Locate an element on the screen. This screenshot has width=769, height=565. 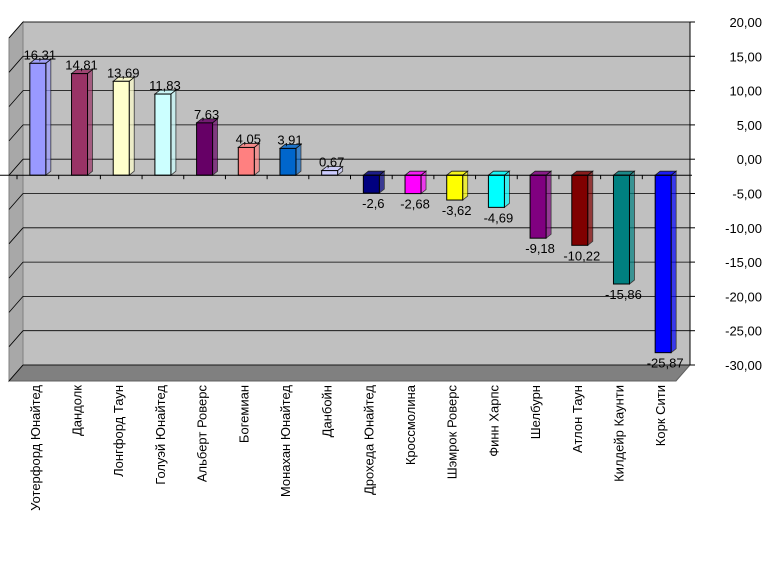
y-tick-label: -5,00 is located at coordinates (747, 194).